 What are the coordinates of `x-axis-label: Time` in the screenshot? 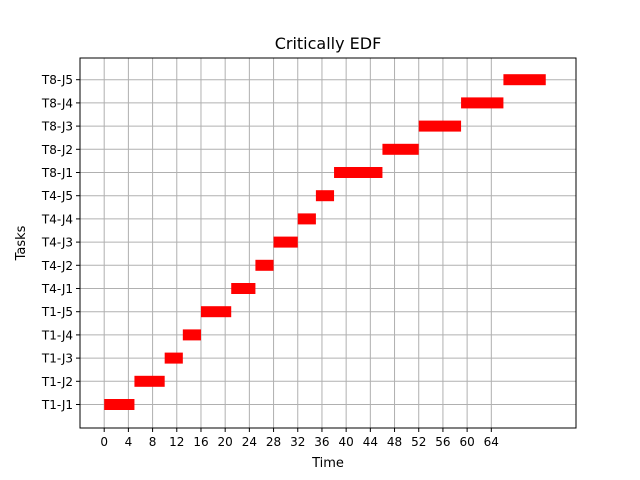 It's located at (327, 463).